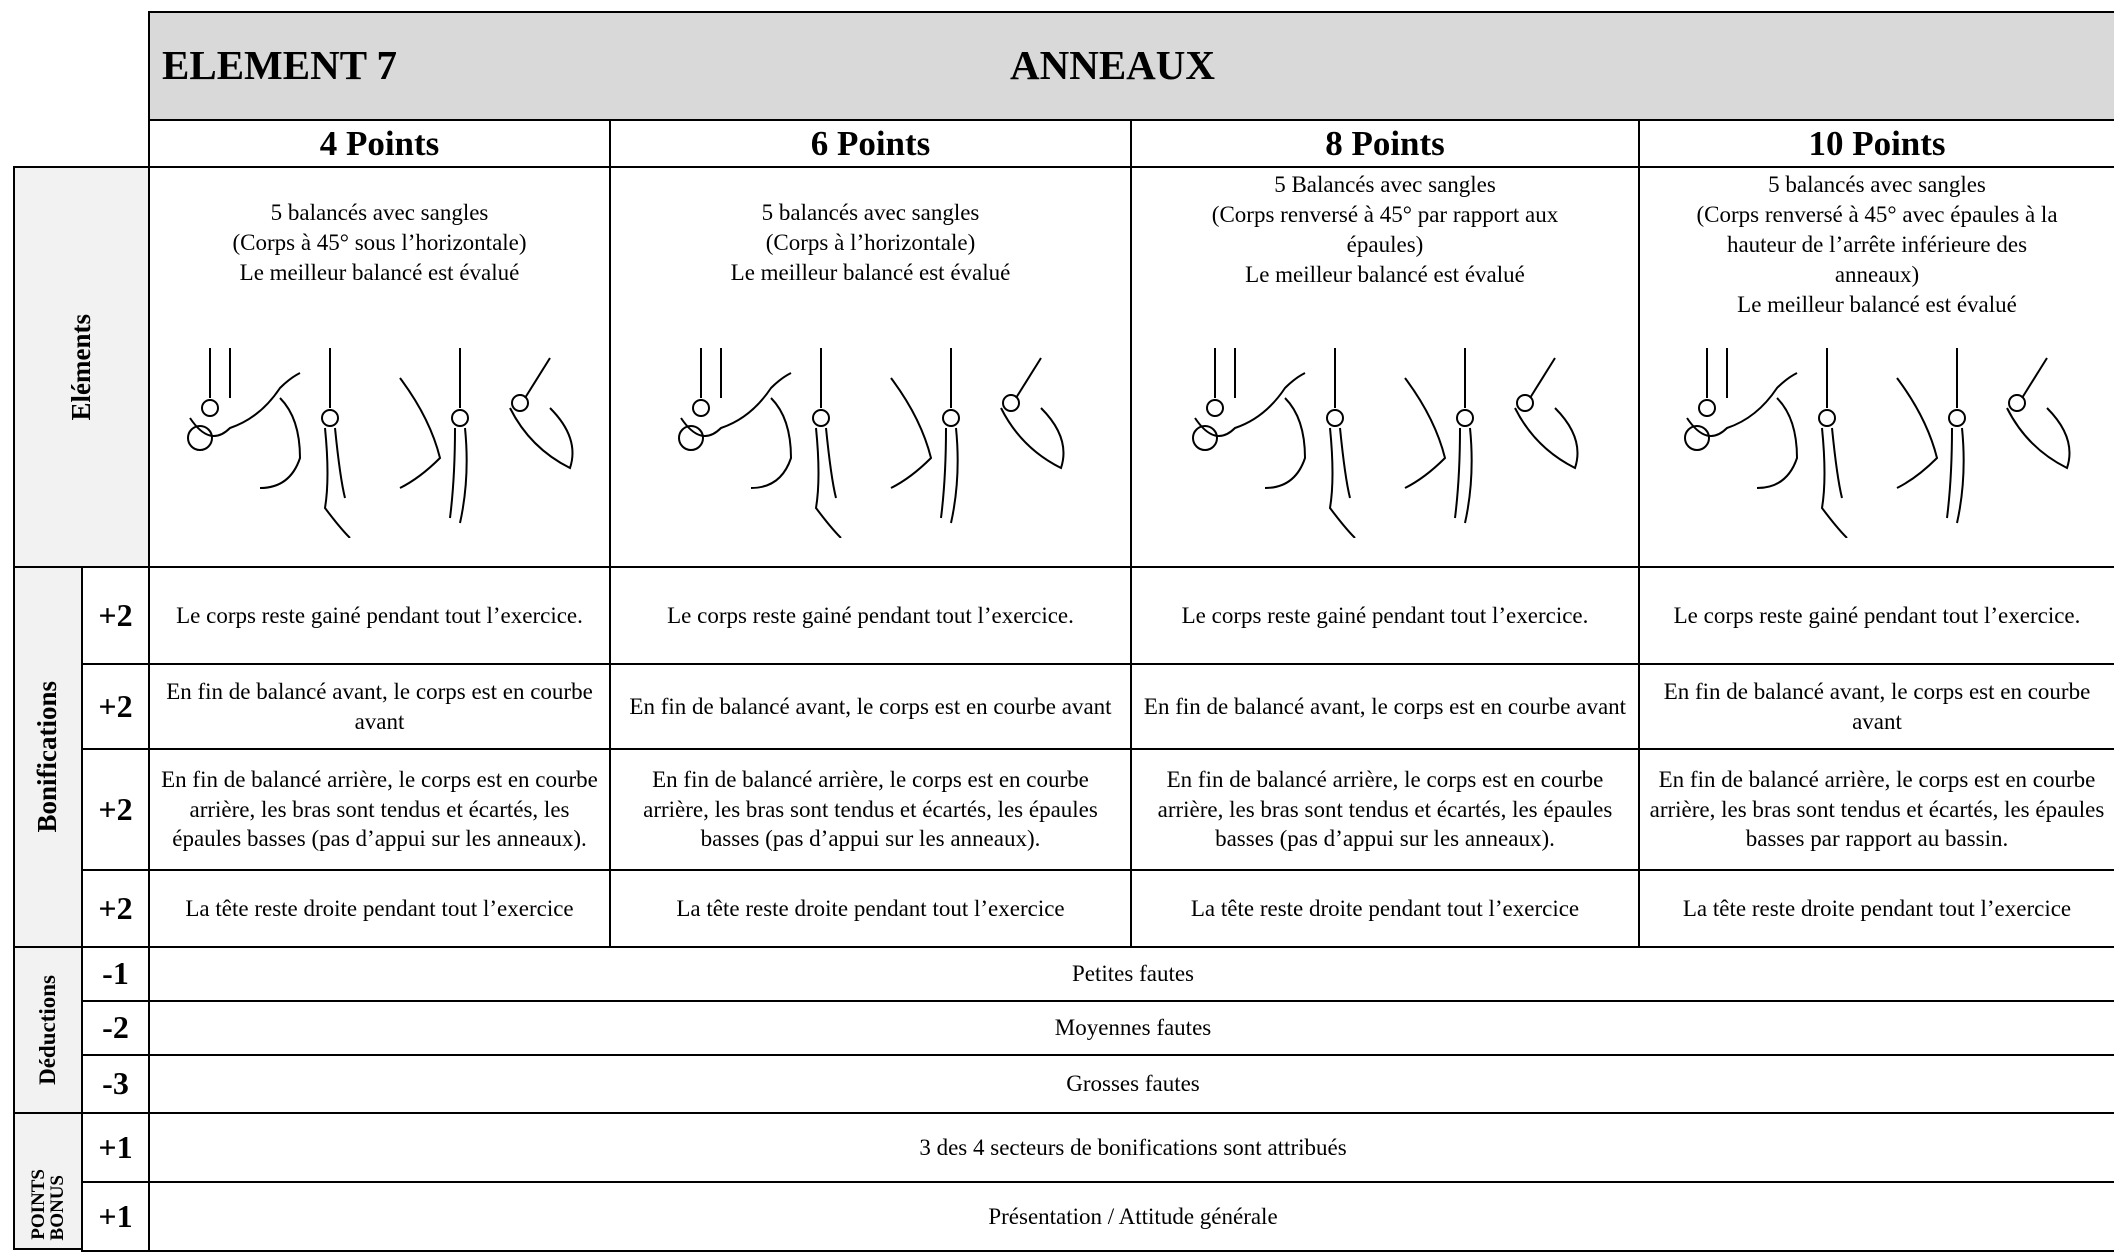  I want to click on deductions-label: Déductions, so click(48, 1030).